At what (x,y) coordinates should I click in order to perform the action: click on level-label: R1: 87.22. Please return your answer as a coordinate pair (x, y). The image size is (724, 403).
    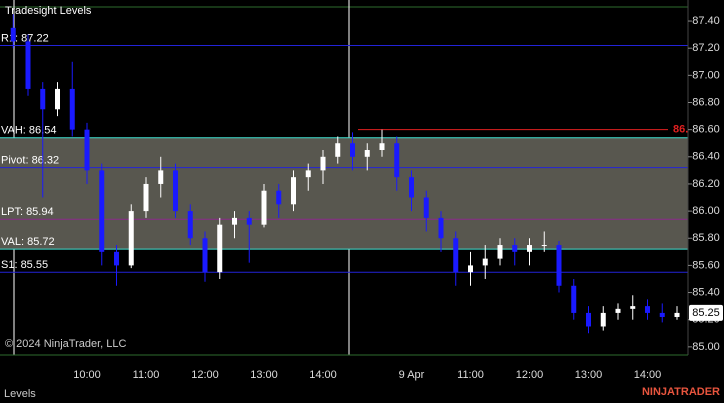
    Looking at the image, I should click on (25, 38).